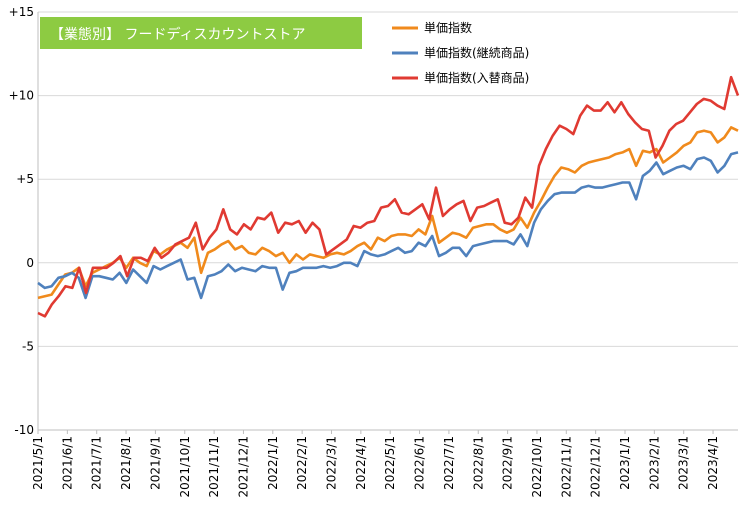 This screenshot has height=510, width=742. I want to click on x-tick-label: 2021/10/1, so click(185, 467).